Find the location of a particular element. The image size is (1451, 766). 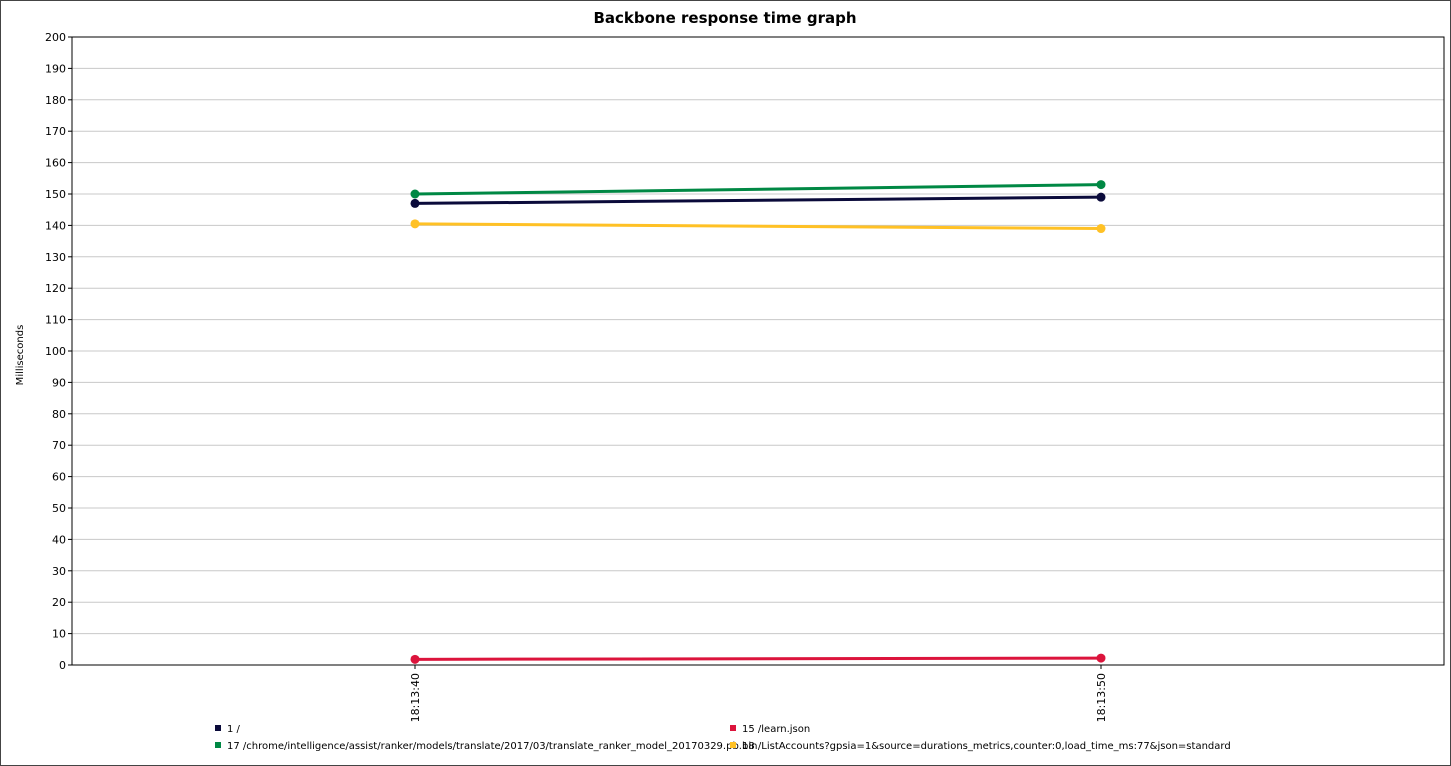

y-tick-label: 30 is located at coordinates (59, 571).